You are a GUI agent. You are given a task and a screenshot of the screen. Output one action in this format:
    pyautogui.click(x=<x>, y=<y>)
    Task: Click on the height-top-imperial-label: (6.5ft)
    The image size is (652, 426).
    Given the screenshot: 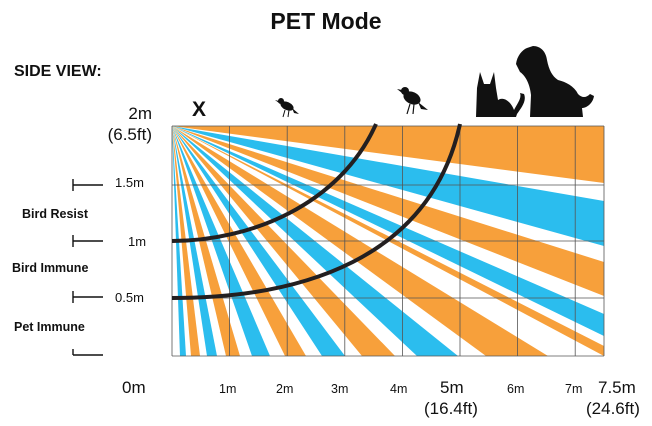 What is the action you would take?
    pyautogui.click(x=129, y=134)
    